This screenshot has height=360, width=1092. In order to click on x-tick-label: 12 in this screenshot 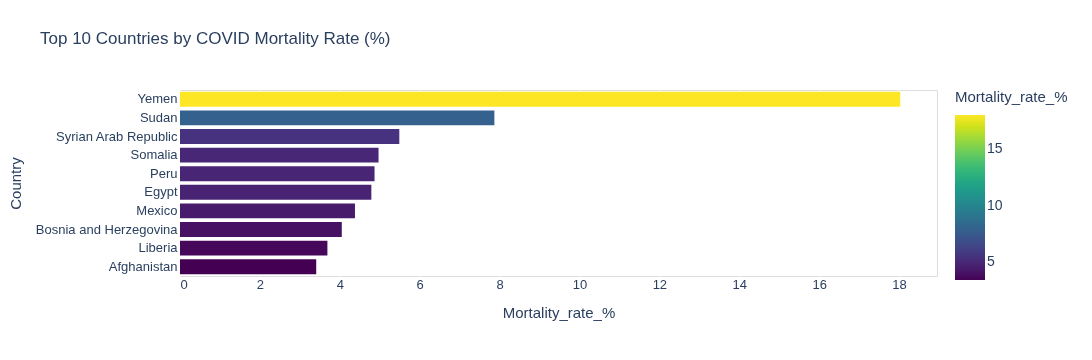, I will do `click(660, 284)`.